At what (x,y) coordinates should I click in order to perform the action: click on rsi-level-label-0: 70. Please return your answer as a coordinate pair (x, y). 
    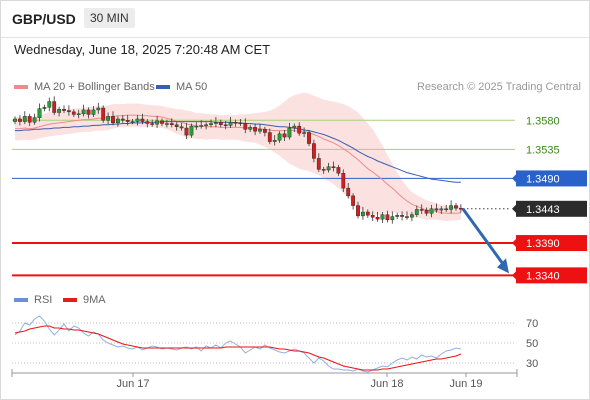
    Looking at the image, I should click on (532, 324).